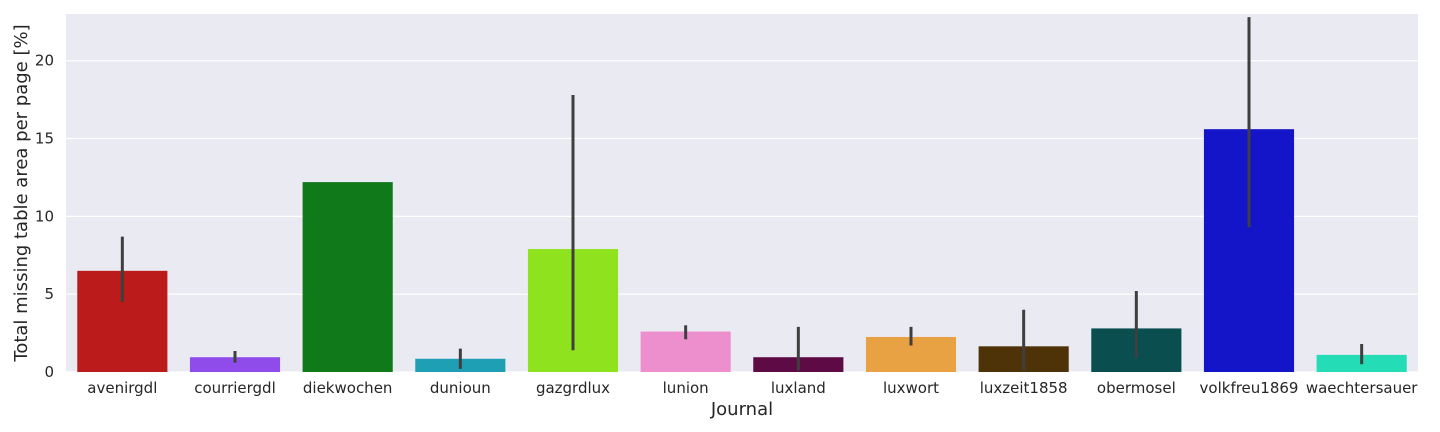 This screenshot has width=1440, height=432. What do you see at coordinates (911, 388) in the screenshot?
I see `x-tick-label: luxwort` at bounding box center [911, 388].